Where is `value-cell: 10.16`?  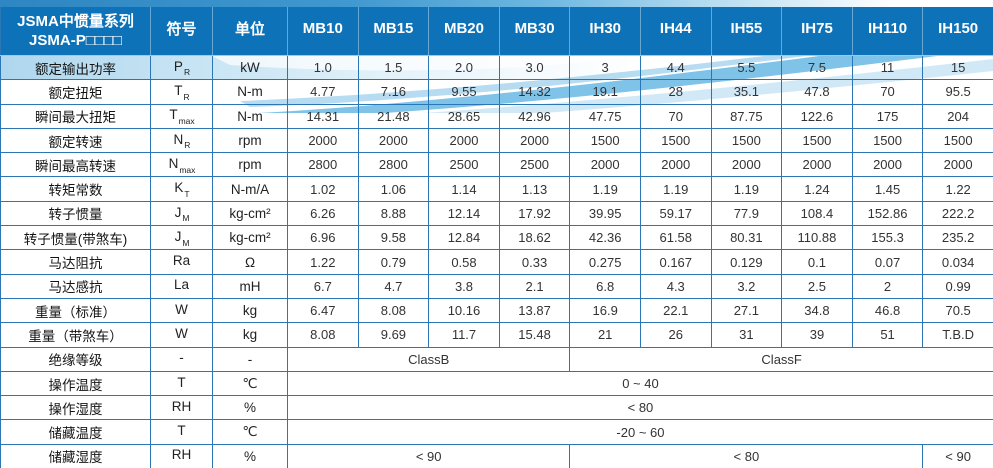
value-cell: 10.16 is located at coordinates (464, 310).